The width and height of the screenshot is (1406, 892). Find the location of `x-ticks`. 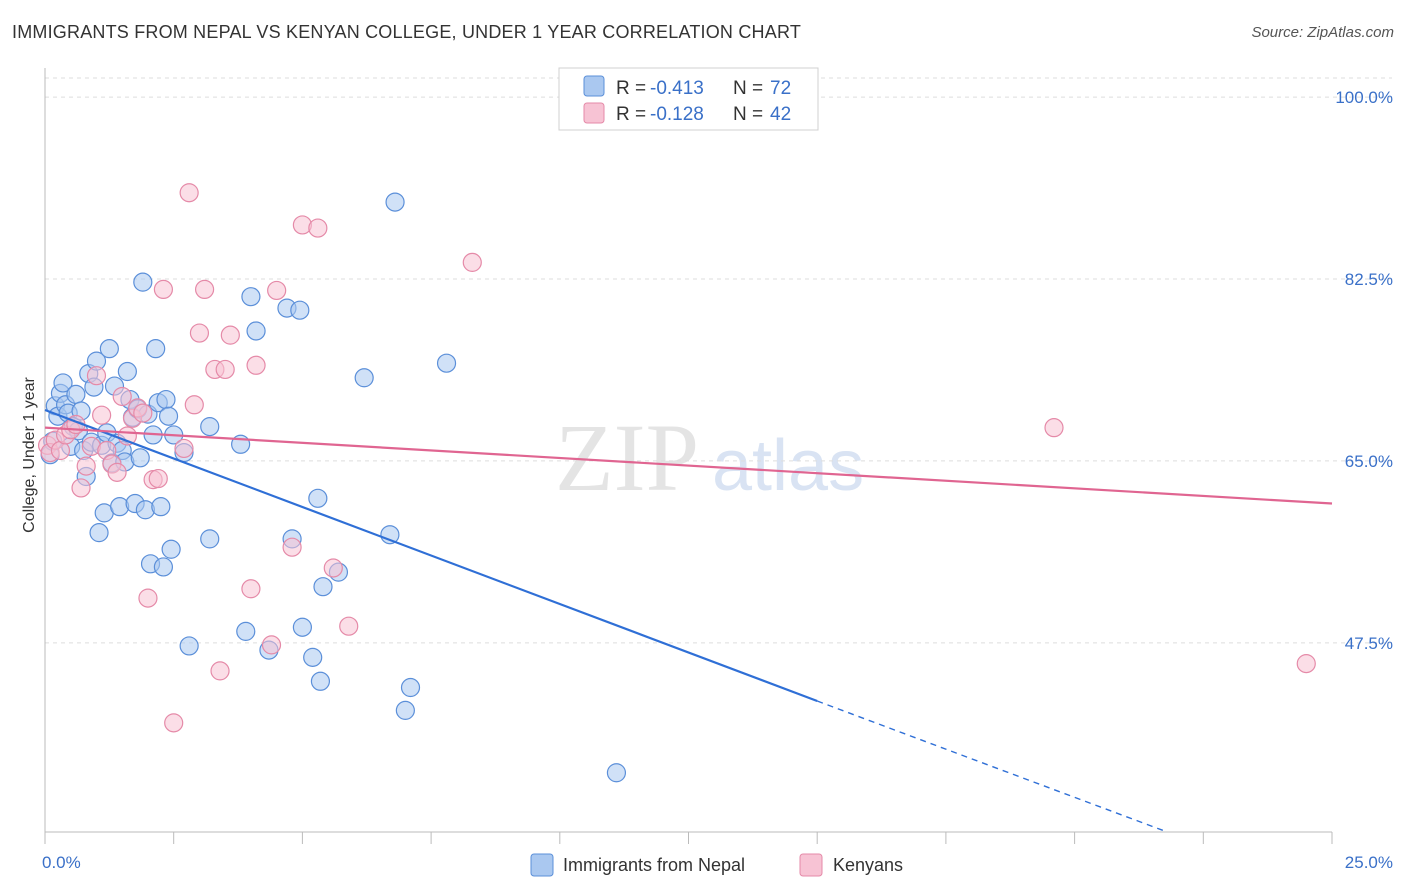

x-ticks is located at coordinates (688, 838).